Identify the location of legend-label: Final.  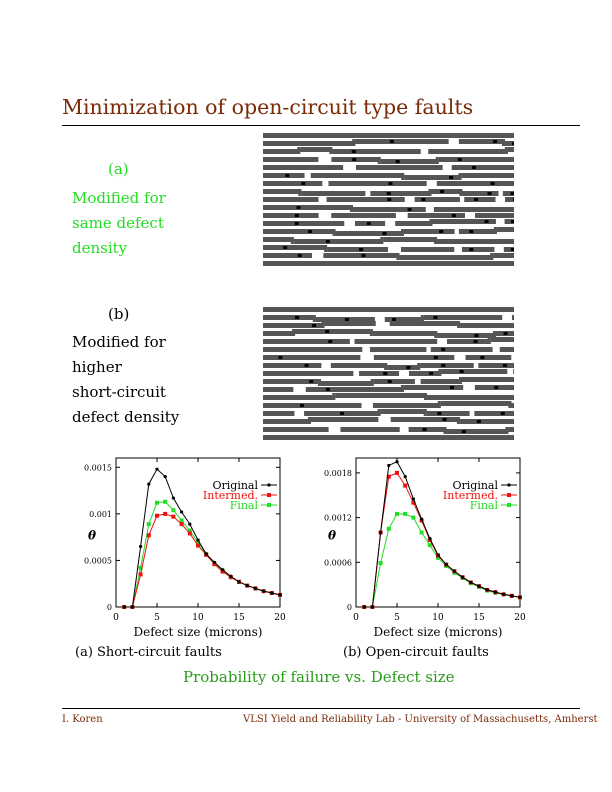
(244, 505).